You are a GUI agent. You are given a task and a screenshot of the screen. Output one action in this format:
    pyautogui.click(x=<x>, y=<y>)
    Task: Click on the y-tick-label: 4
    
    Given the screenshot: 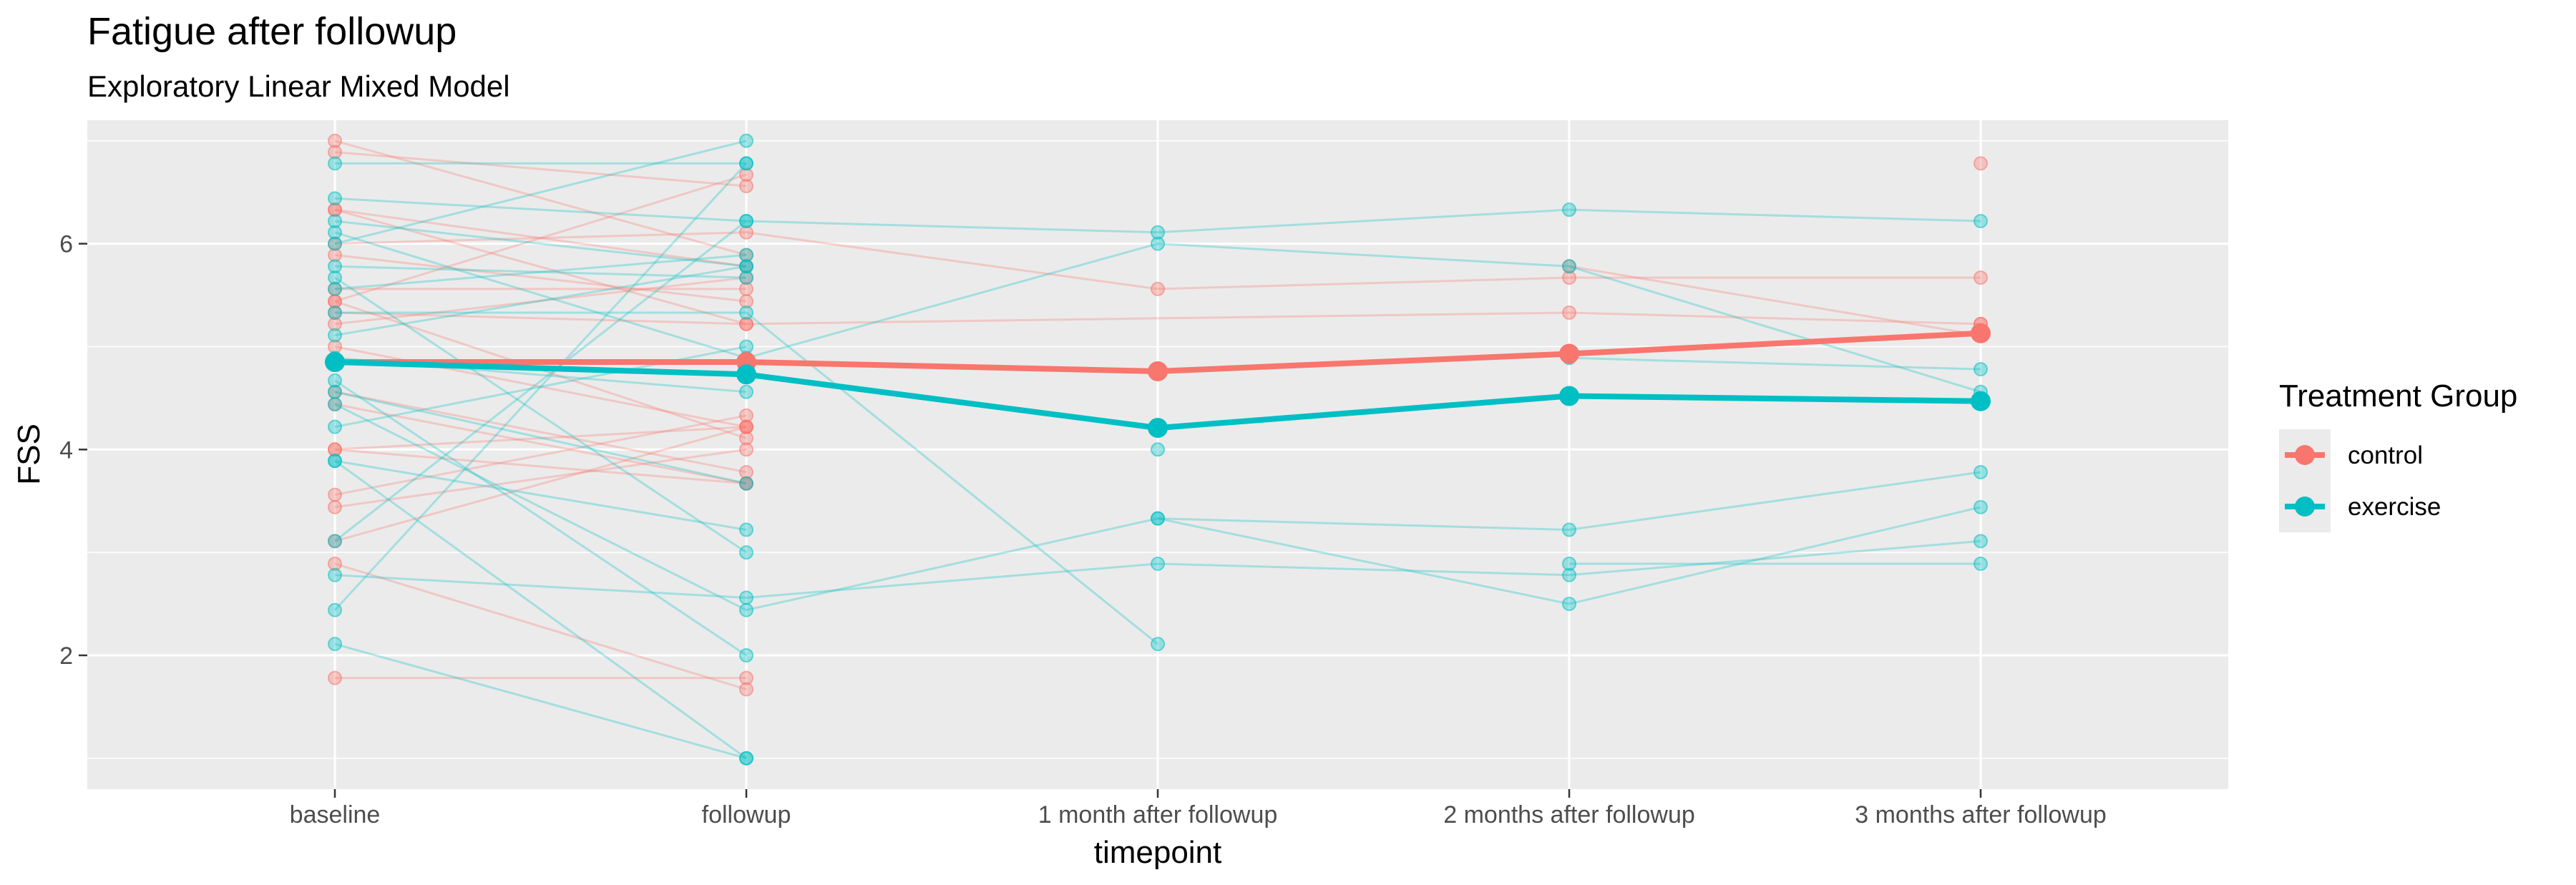 What is the action you would take?
    pyautogui.click(x=66, y=450)
    